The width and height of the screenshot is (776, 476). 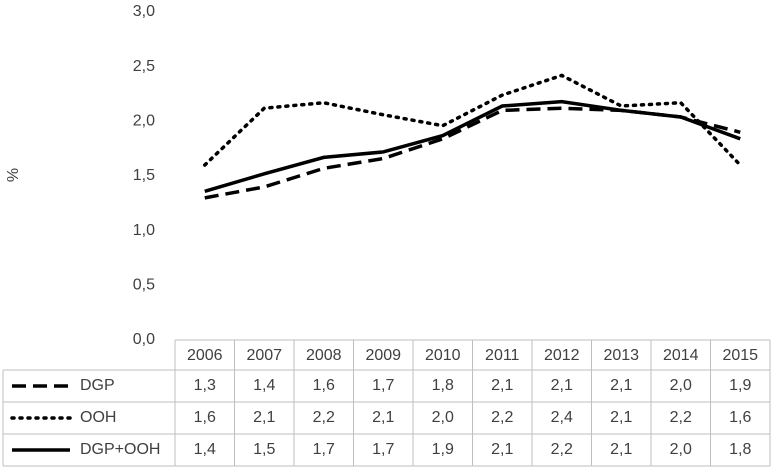 I want to click on y-axis-label: %, so click(x=13, y=175).